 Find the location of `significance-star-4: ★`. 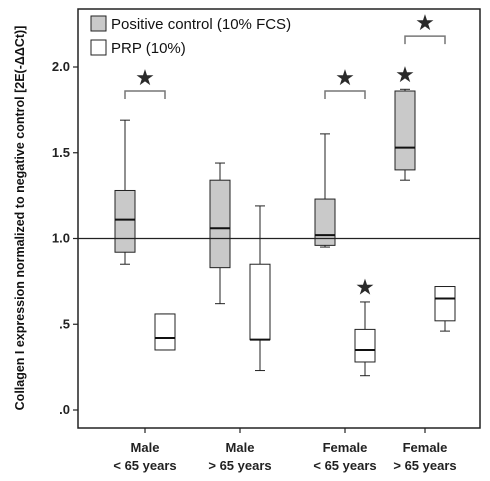

significance-star-4: ★ is located at coordinates (405, 75).